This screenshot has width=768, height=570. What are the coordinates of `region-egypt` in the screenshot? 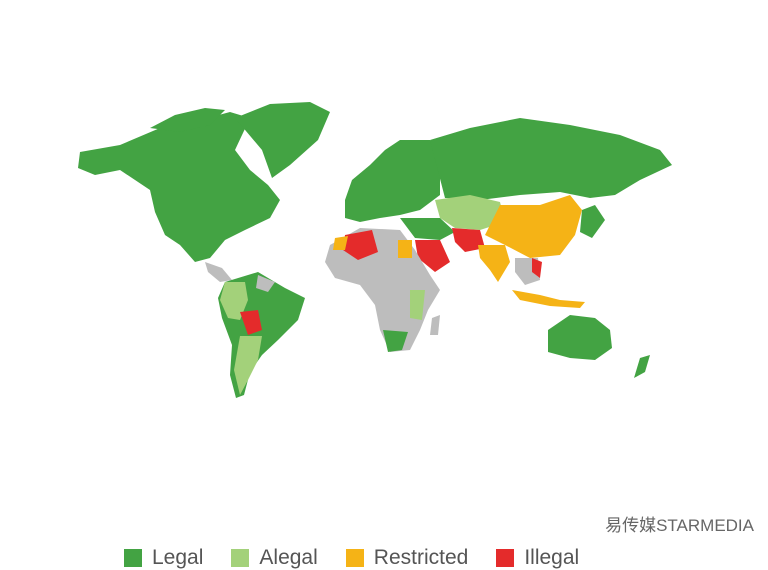 It's located at (405, 249).